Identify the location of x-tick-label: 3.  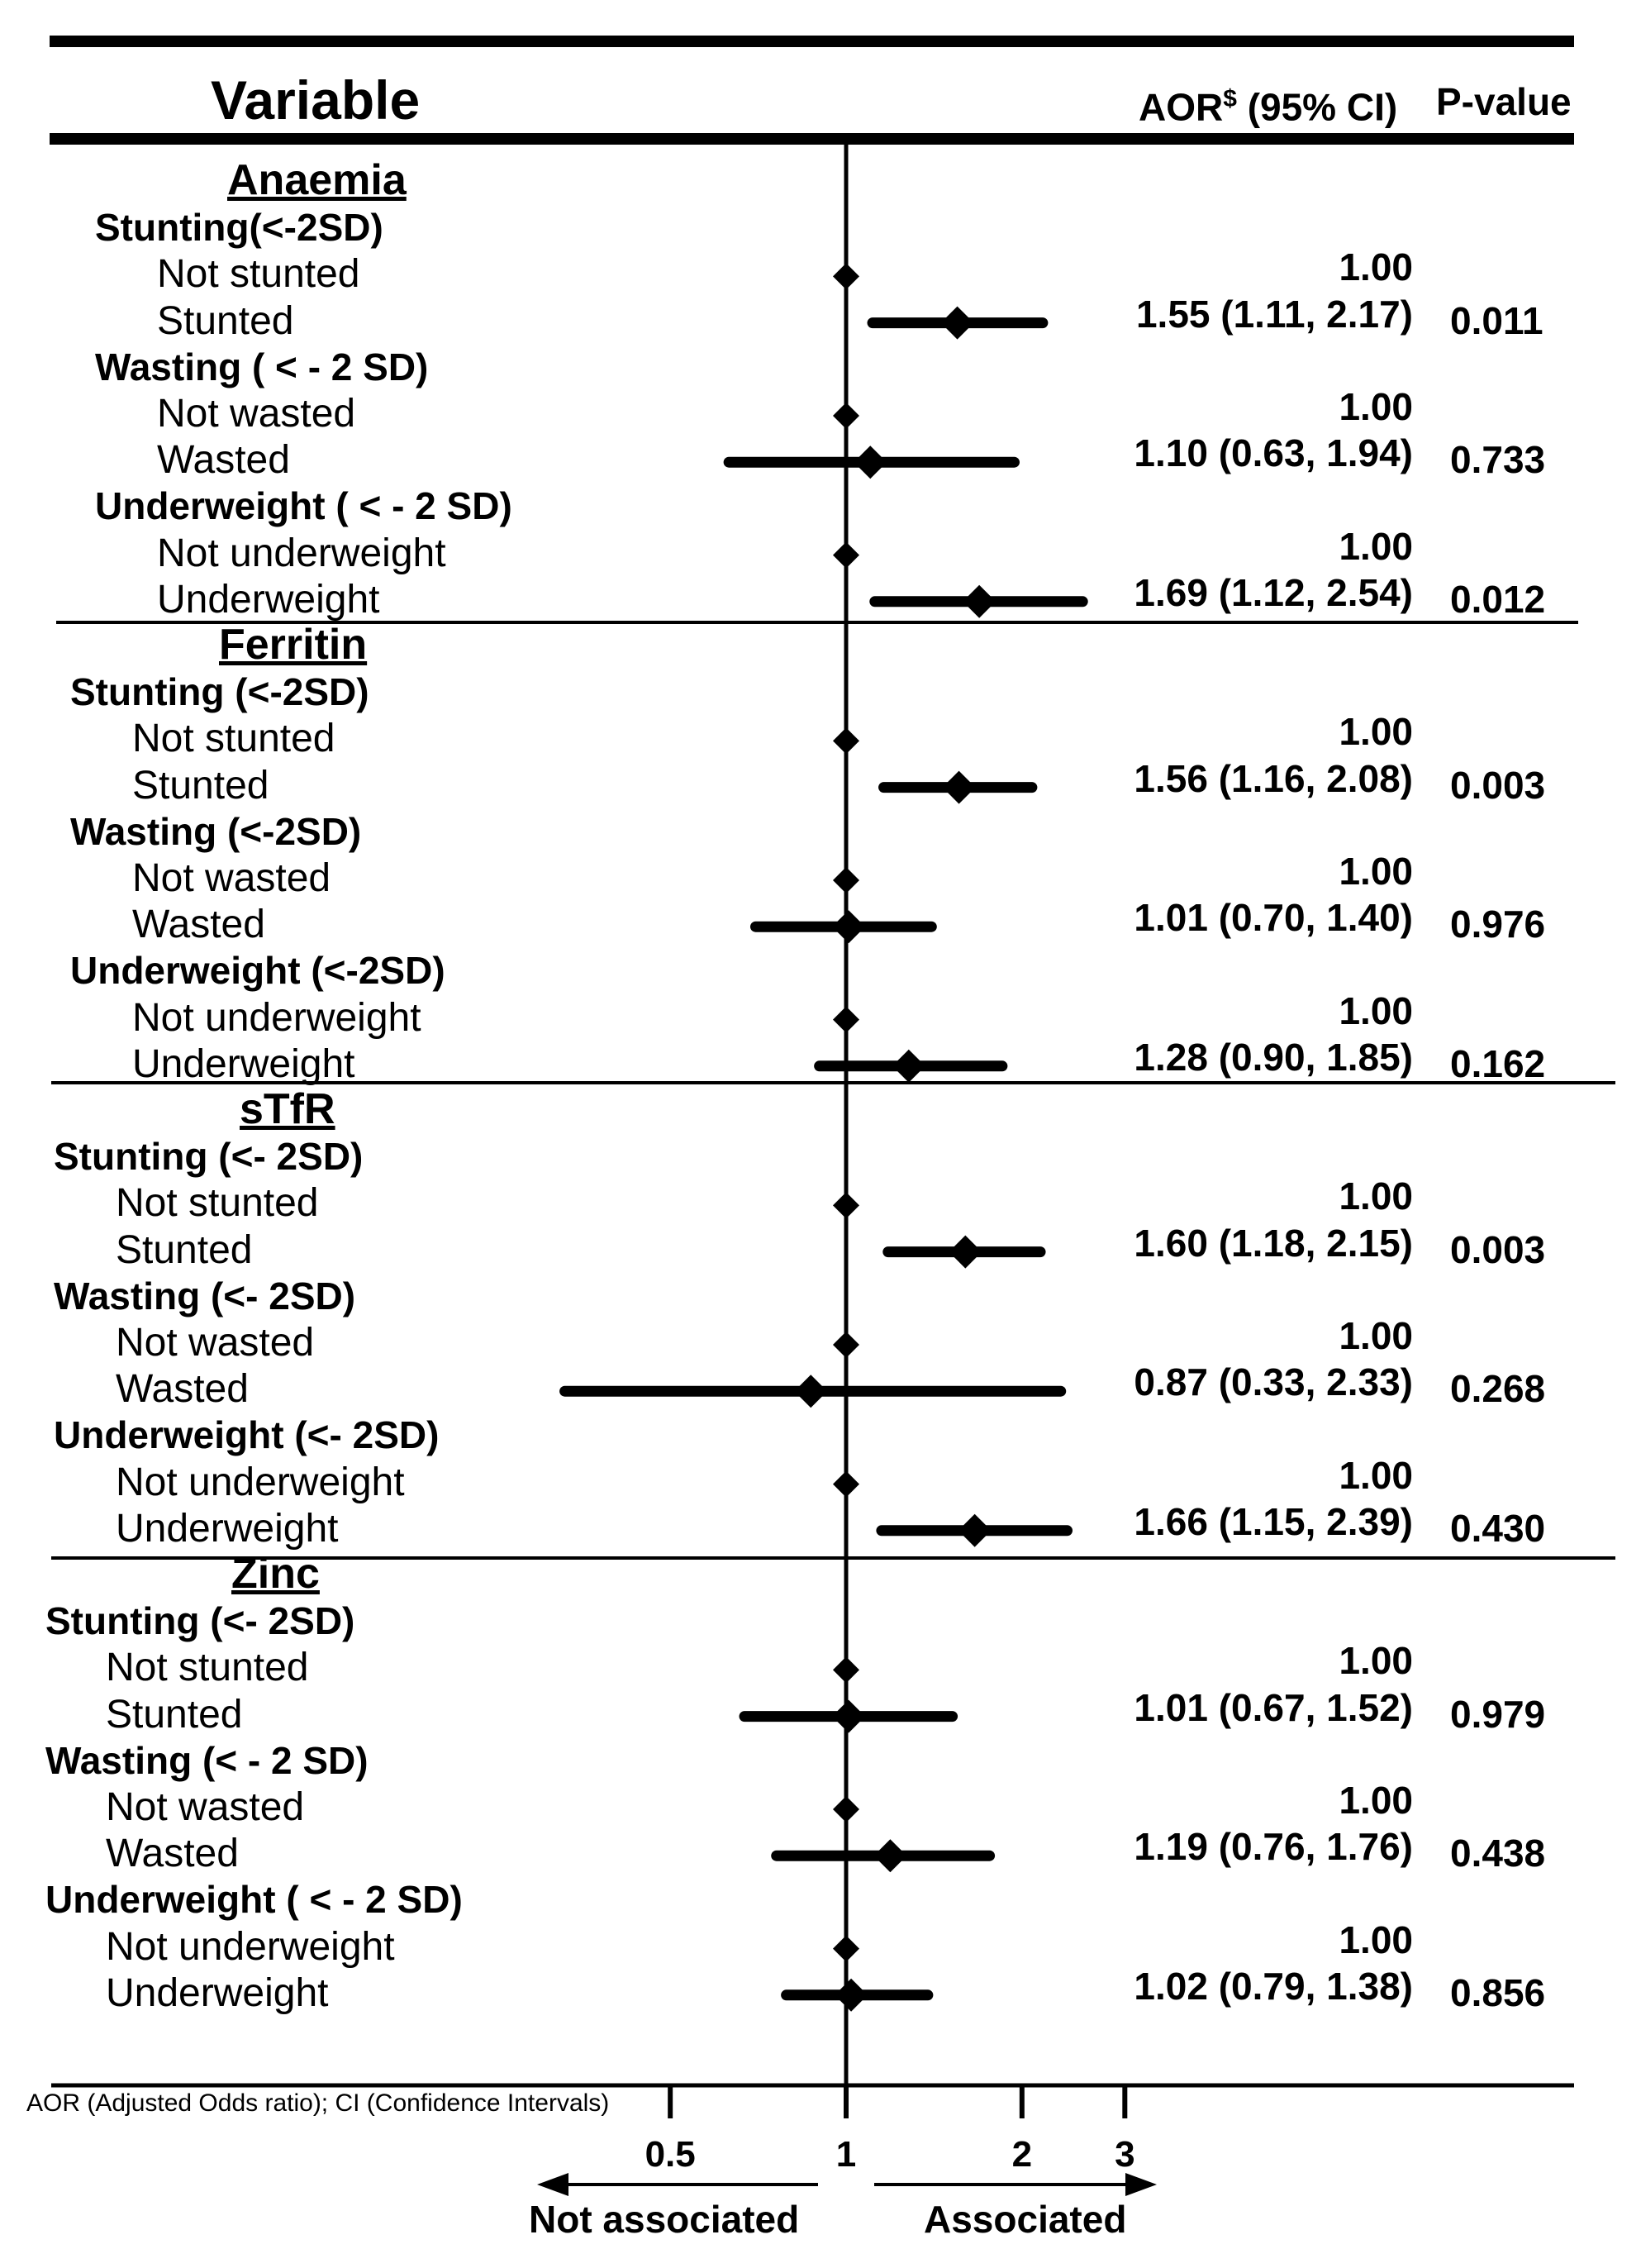
(1125, 2154).